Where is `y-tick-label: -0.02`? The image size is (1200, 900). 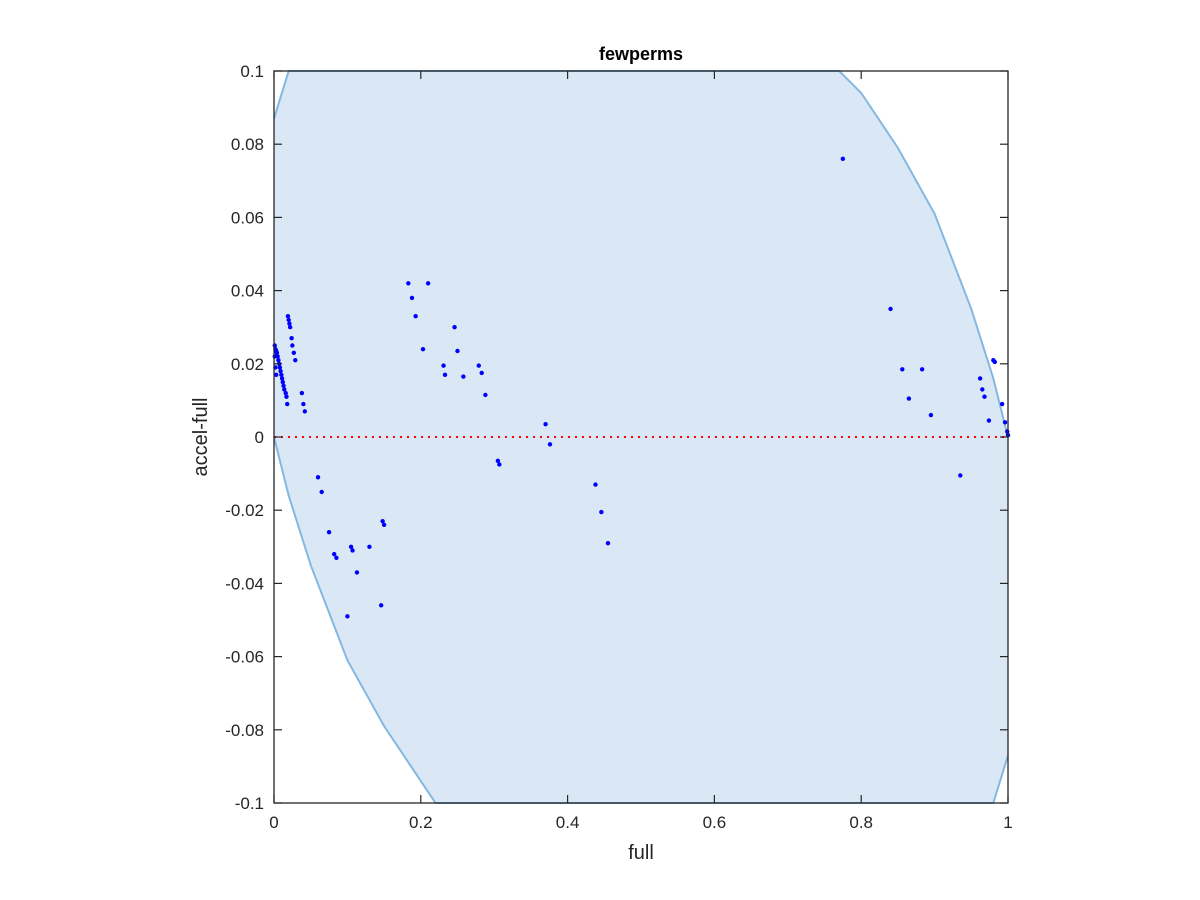
y-tick-label: -0.02 is located at coordinates (244, 510).